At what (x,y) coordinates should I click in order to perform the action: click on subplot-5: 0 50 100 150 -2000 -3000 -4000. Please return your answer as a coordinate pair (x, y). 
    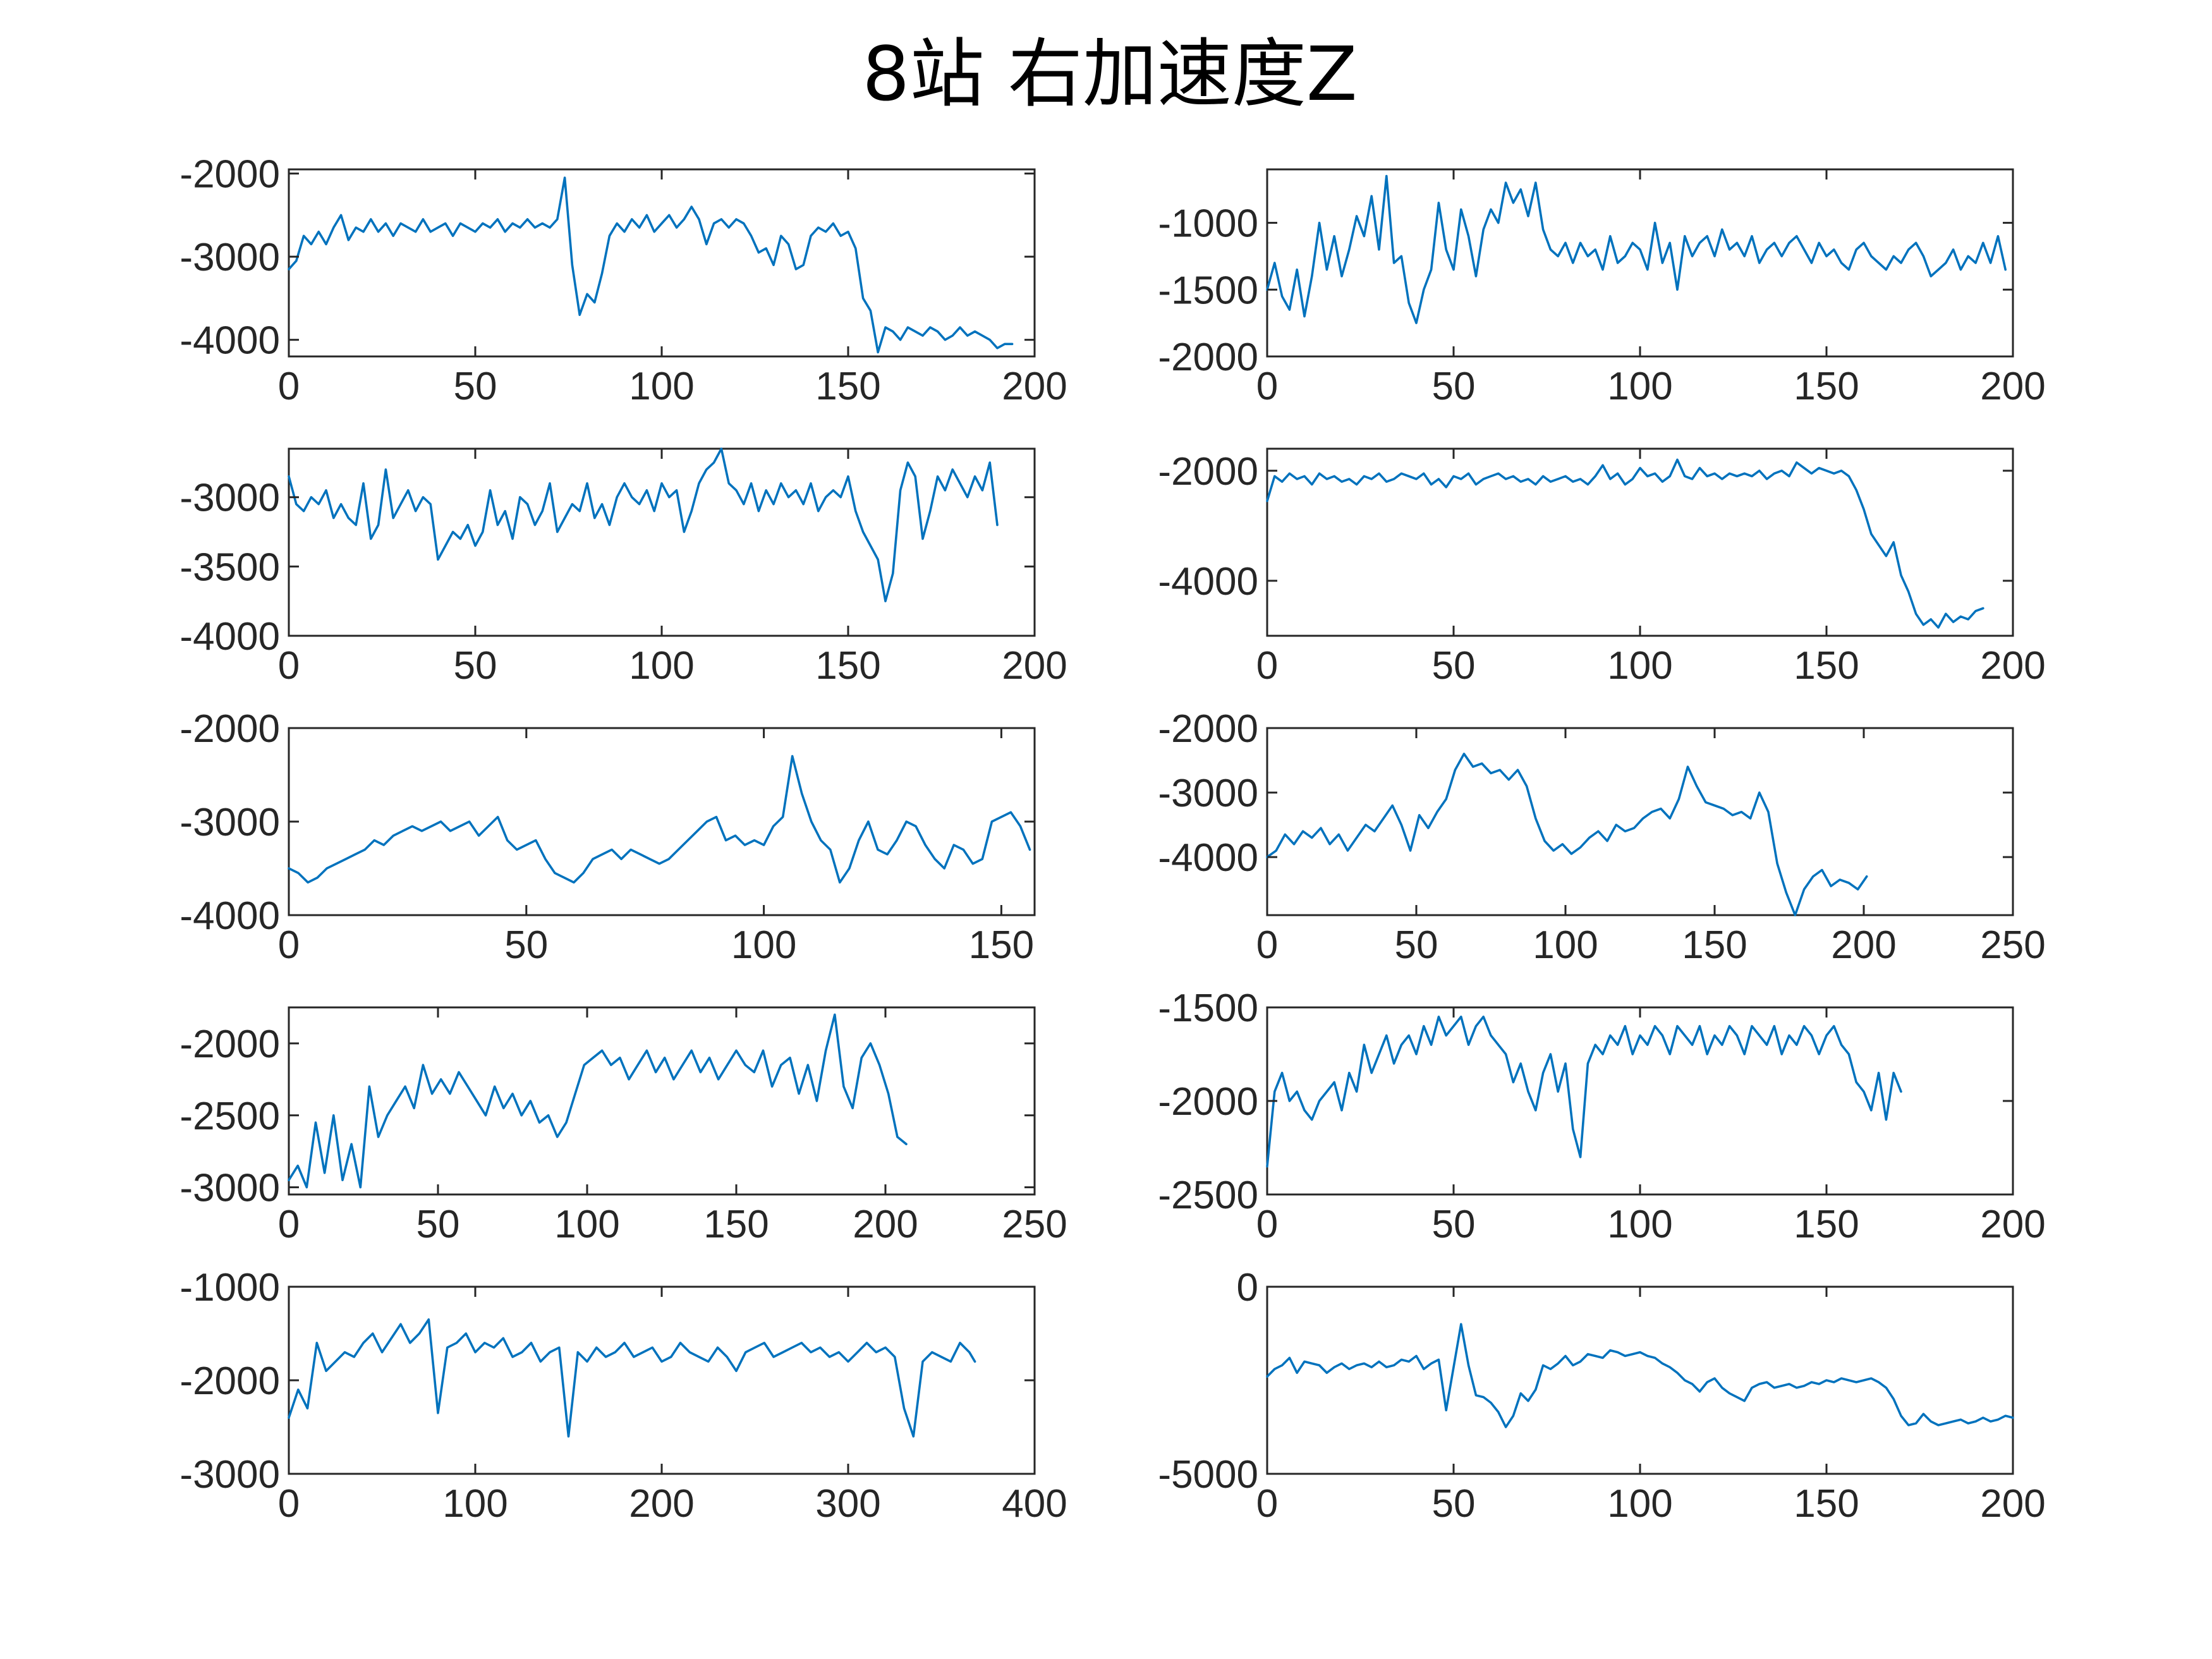
    Looking at the image, I should click on (607, 837).